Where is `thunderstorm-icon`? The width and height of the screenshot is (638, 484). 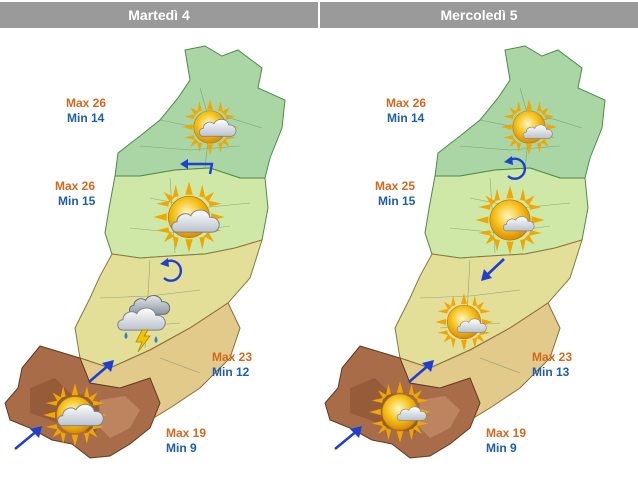
thunderstorm-icon is located at coordinates (144, 323).